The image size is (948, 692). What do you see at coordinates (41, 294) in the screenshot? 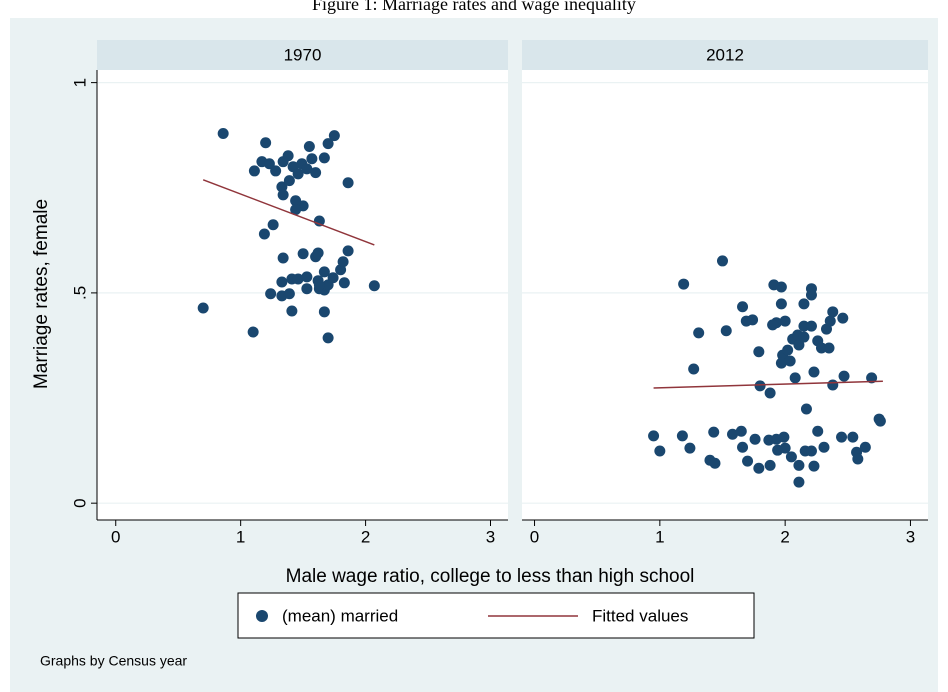
I see `y-axis-label: Marriage rates, female` at bounding box center [41, 294].